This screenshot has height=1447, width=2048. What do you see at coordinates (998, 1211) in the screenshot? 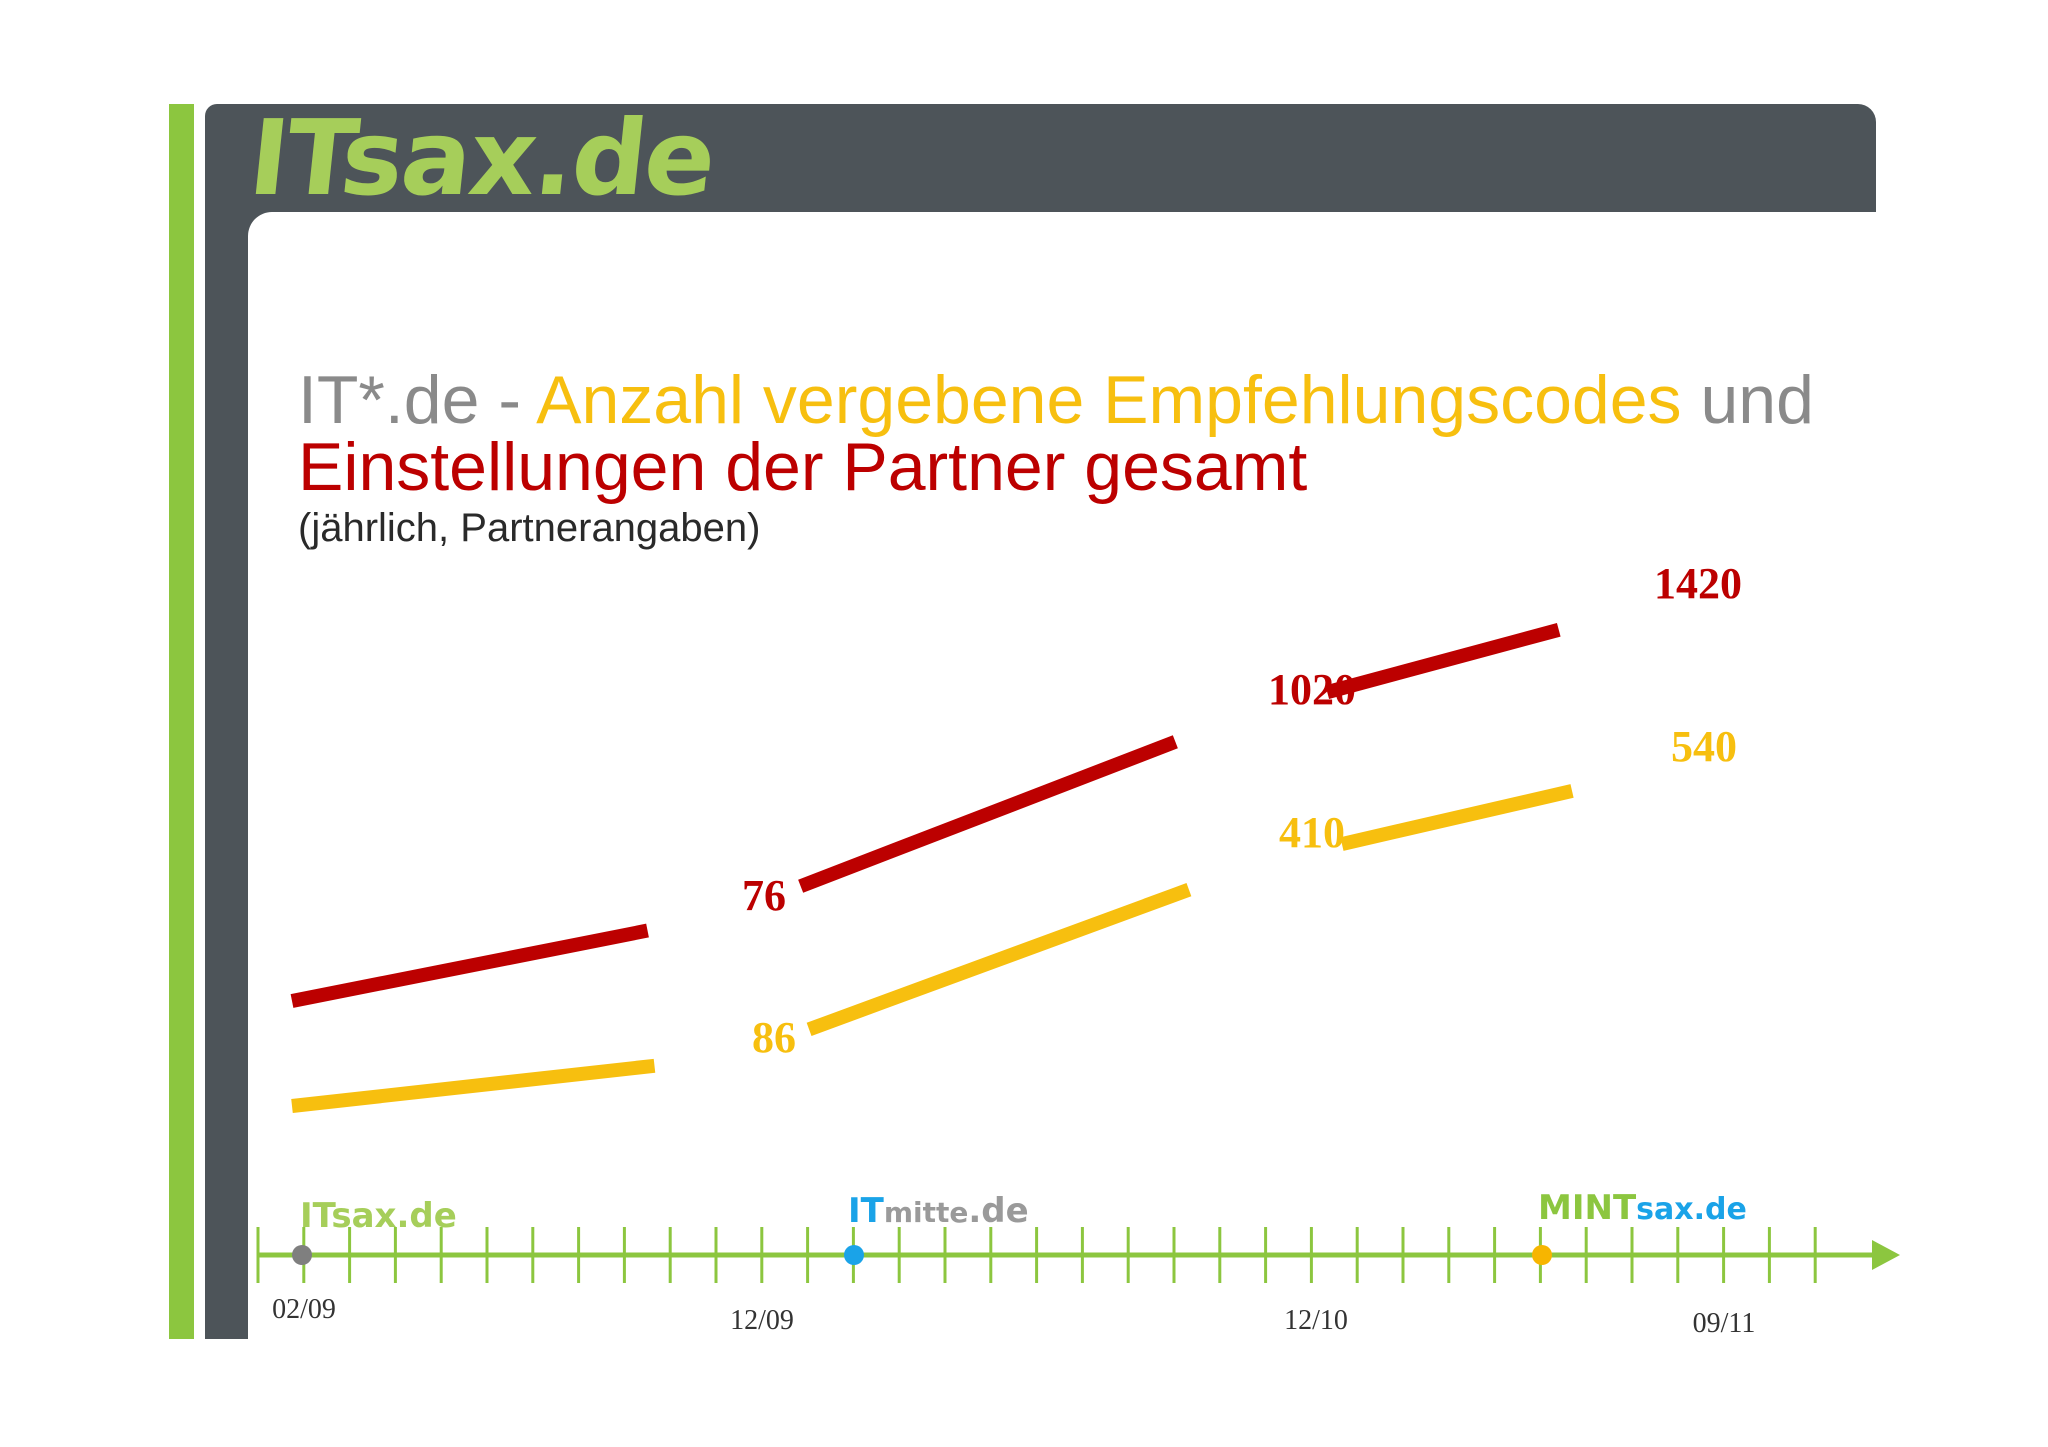
I see `brand-itmitte-de: .de` at bounding box center [998, 1211].